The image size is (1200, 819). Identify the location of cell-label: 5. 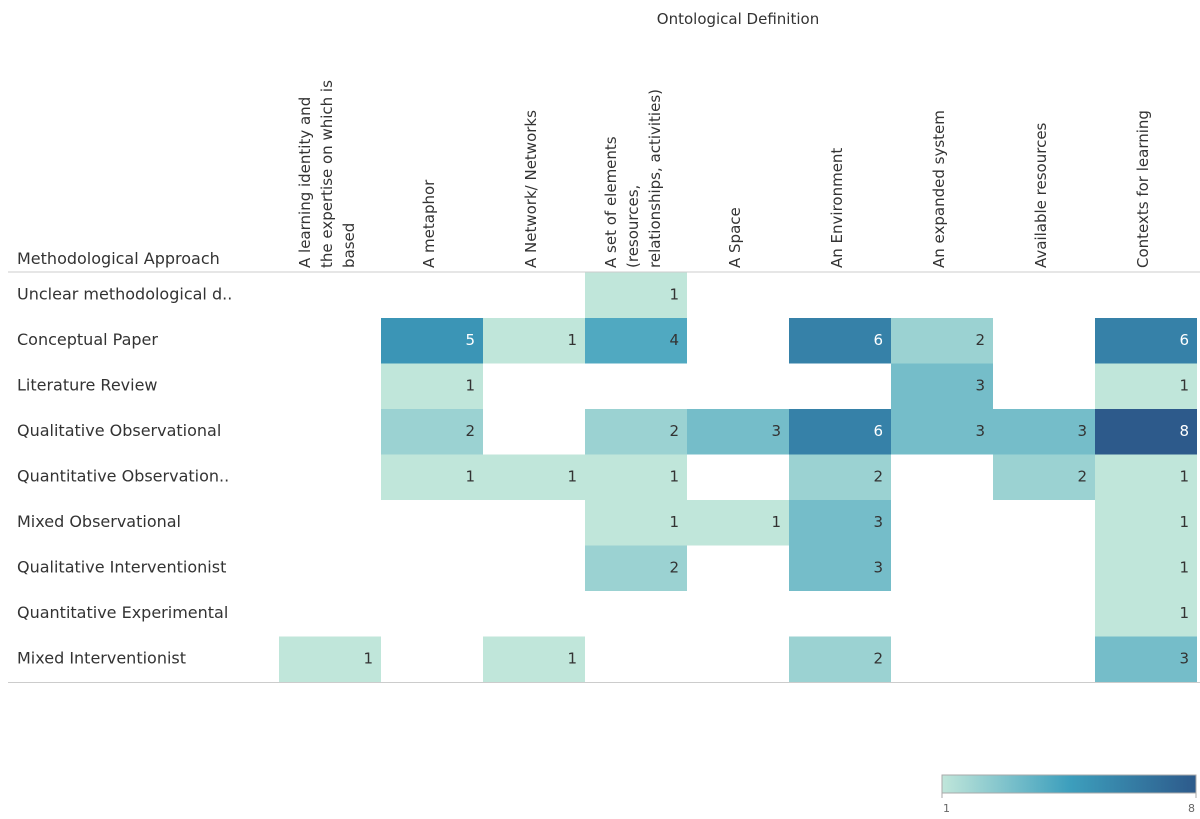
(470, 340).